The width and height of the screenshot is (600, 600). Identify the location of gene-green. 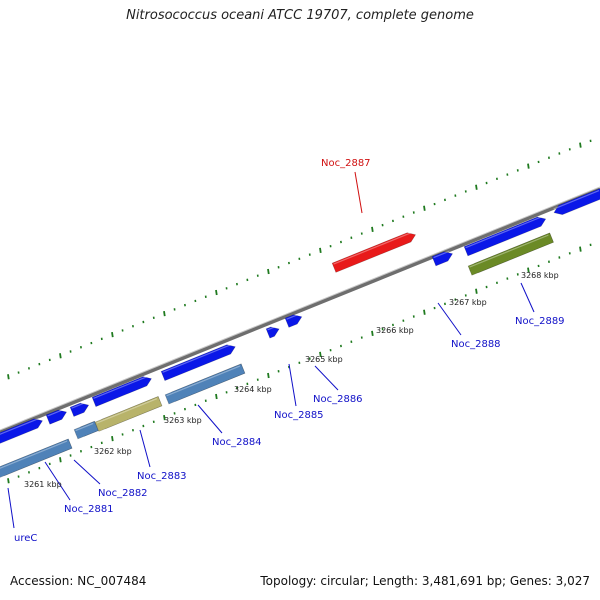
(510, 254).